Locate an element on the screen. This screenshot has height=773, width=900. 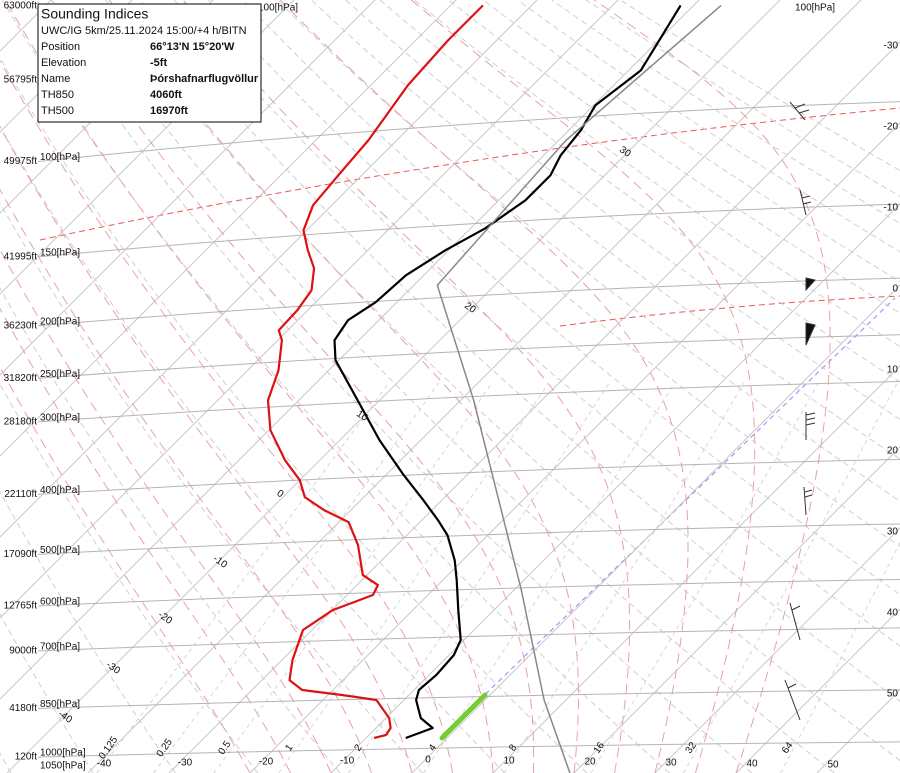
x-tick-label: -40 is located at coordinates (104, 764).